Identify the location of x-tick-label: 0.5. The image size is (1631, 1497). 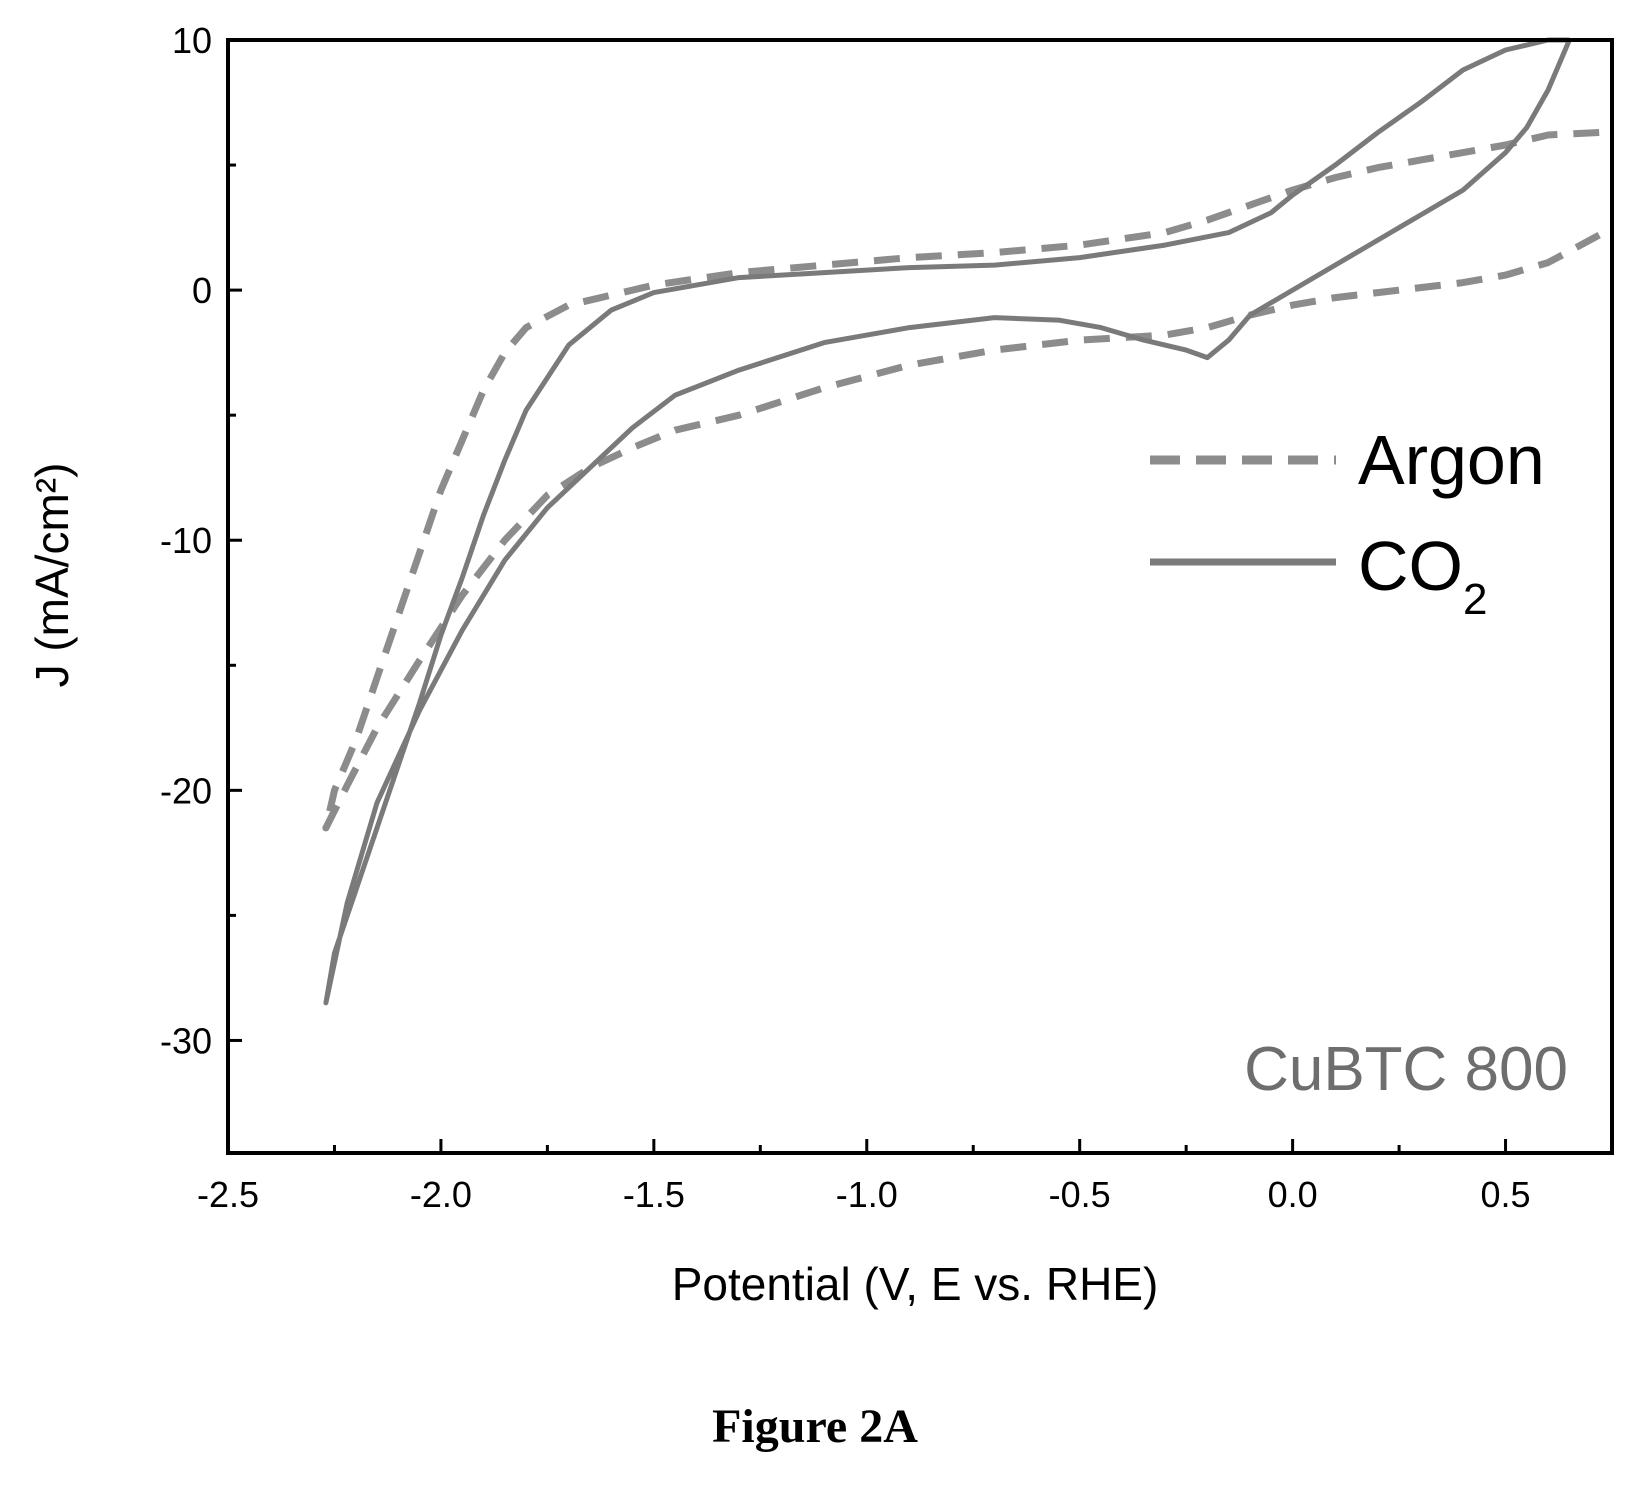
(1506, 1194).